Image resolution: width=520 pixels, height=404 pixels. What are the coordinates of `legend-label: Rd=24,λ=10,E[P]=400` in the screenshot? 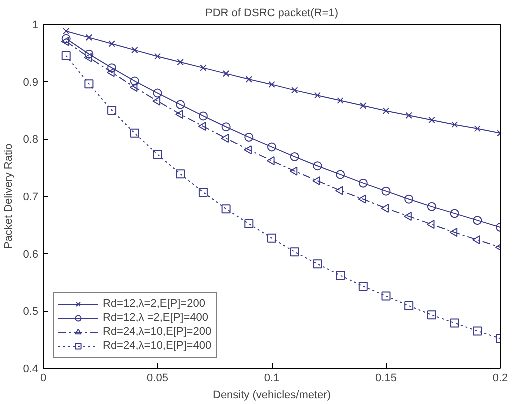 It's located at (157, 346).